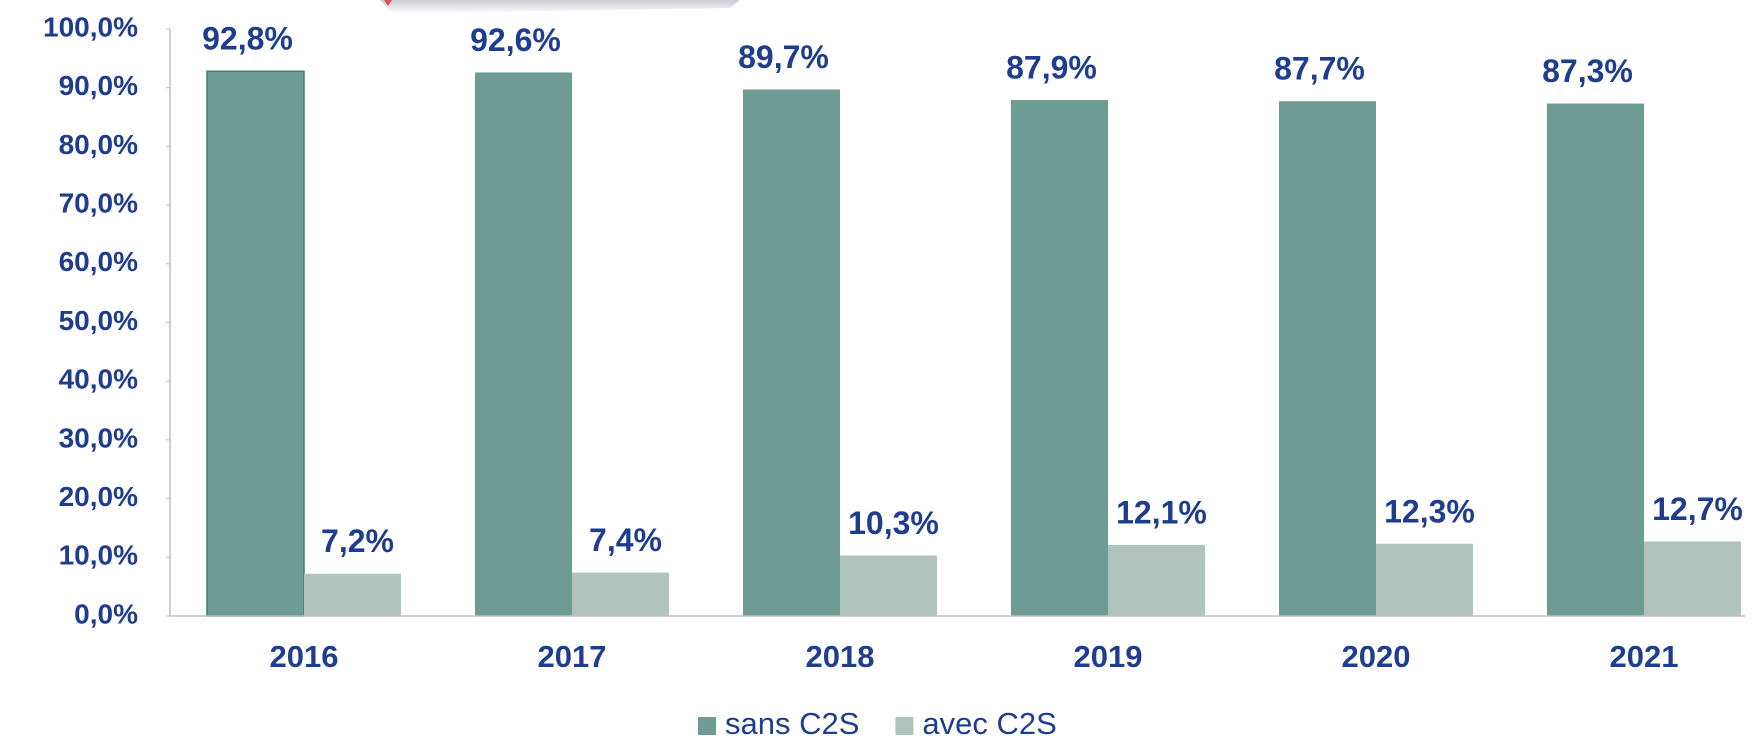 The width and height of the screenshot is (1757, 746). Describe the element at coordinates (1319, 69) in the screenshot. I see `data-label: 87,7%` at that location.